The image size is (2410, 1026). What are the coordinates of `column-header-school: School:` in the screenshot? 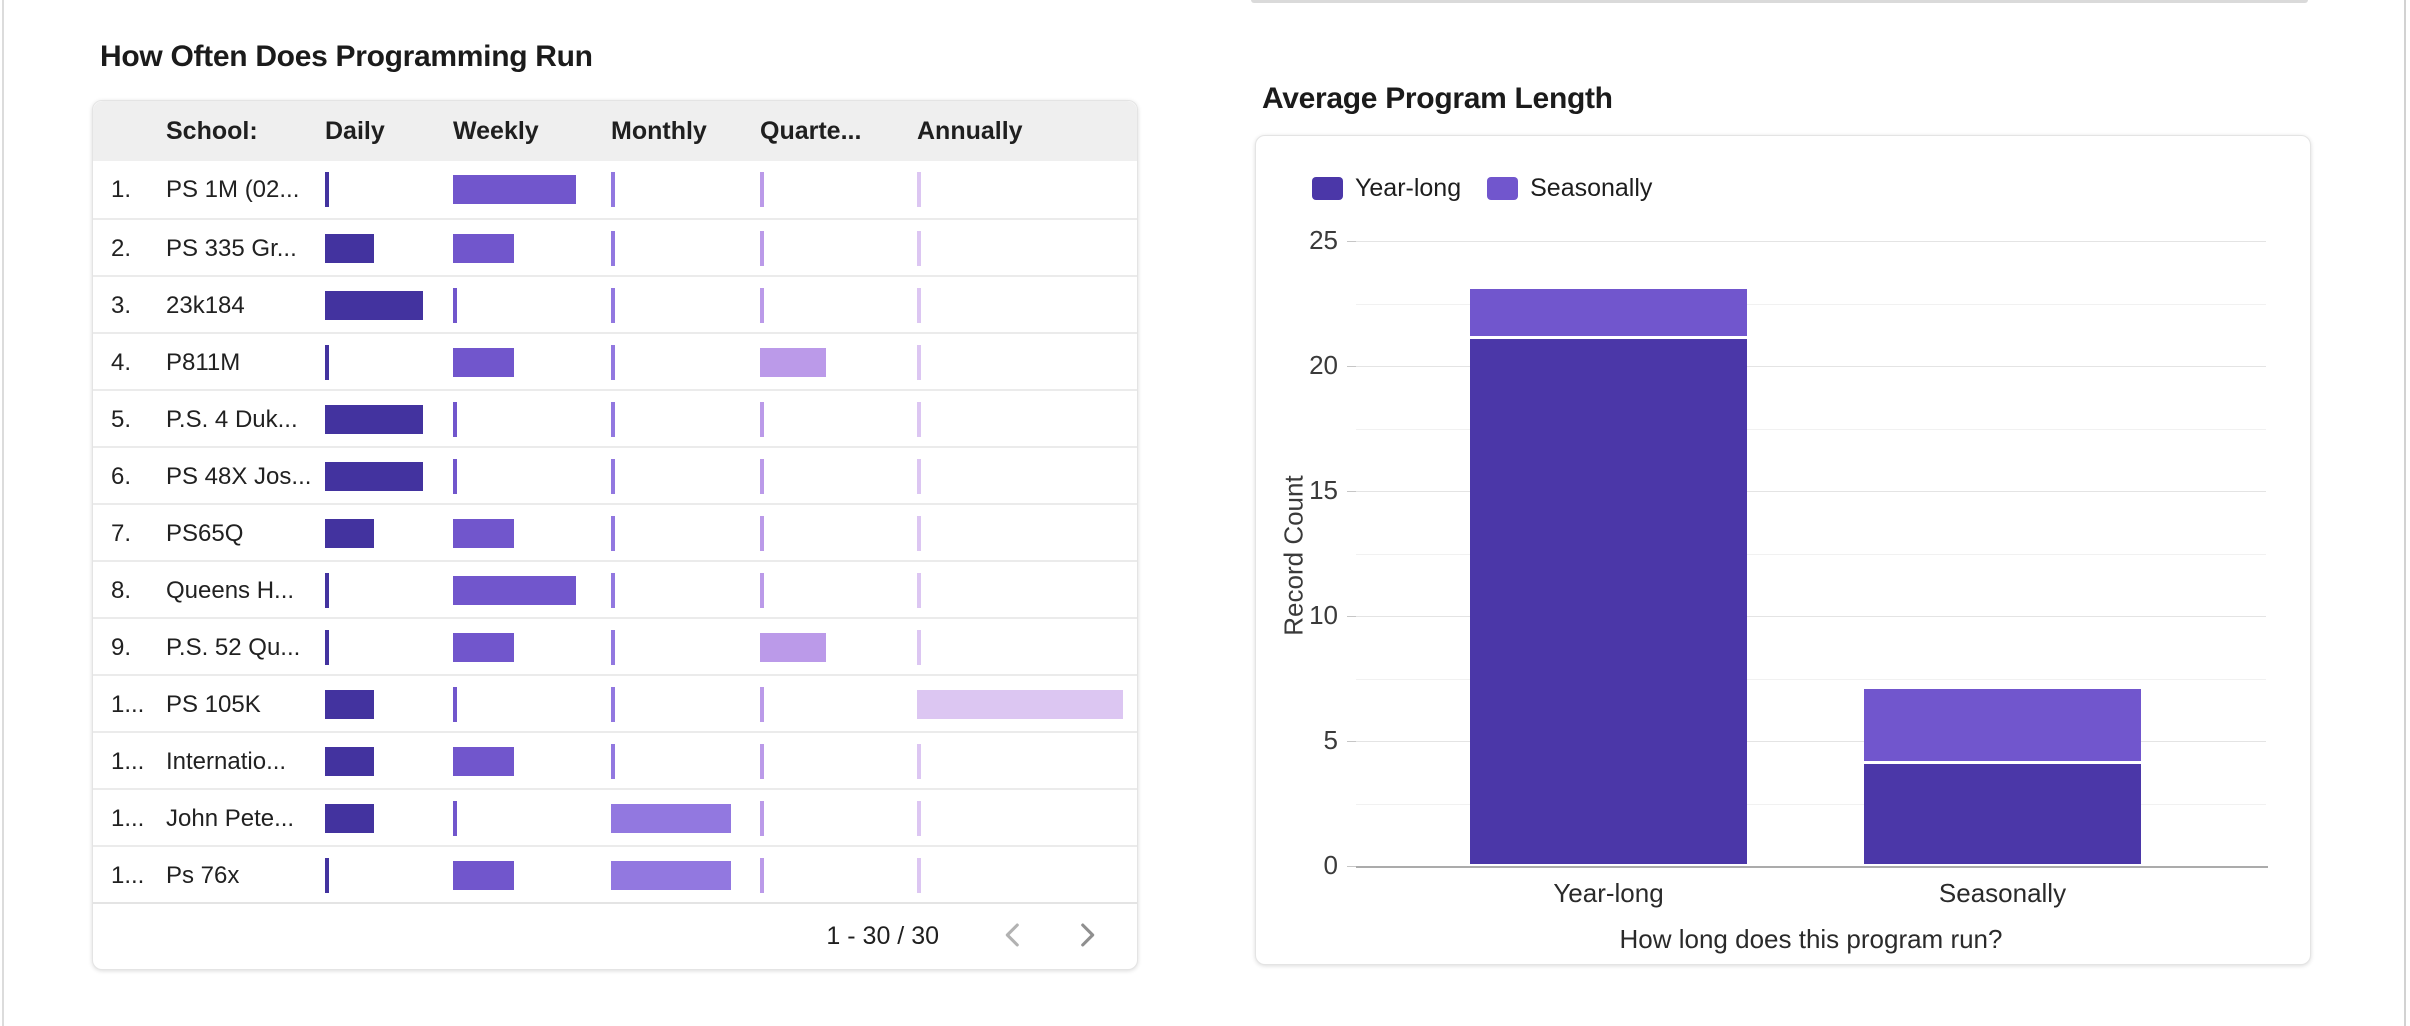 It's located at (212, 131).